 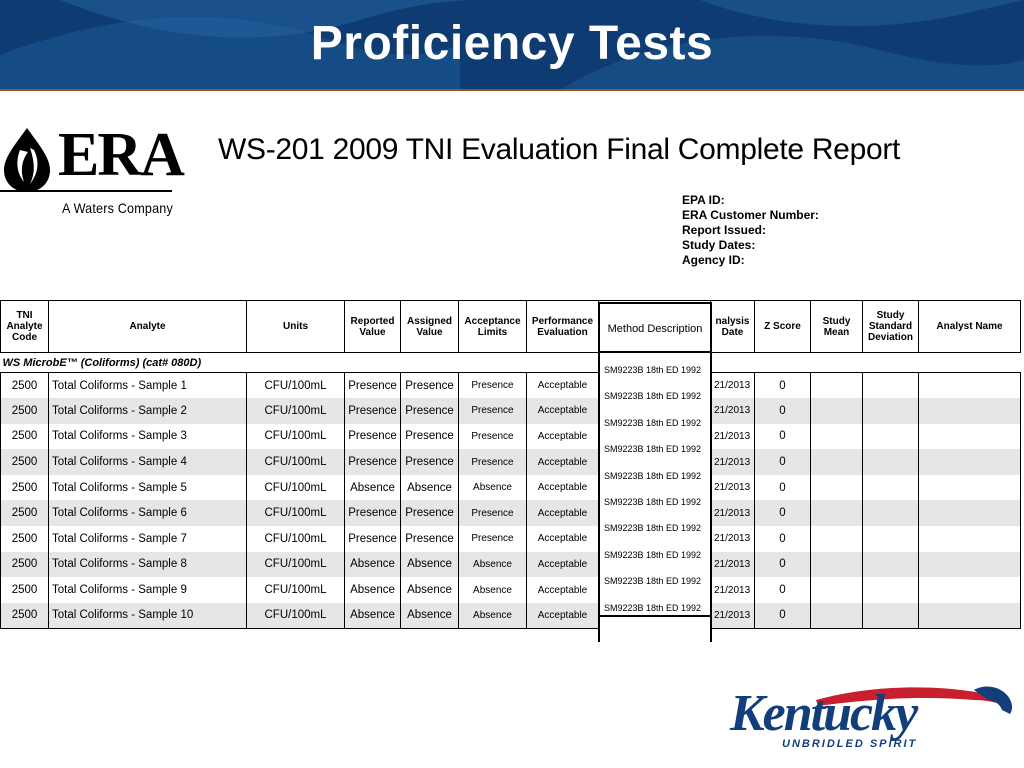 What do you see at coordinates (719, 245) in the screenshot?
I see `info-study-dates: Study Dates:` at bounding box center [719, 245].